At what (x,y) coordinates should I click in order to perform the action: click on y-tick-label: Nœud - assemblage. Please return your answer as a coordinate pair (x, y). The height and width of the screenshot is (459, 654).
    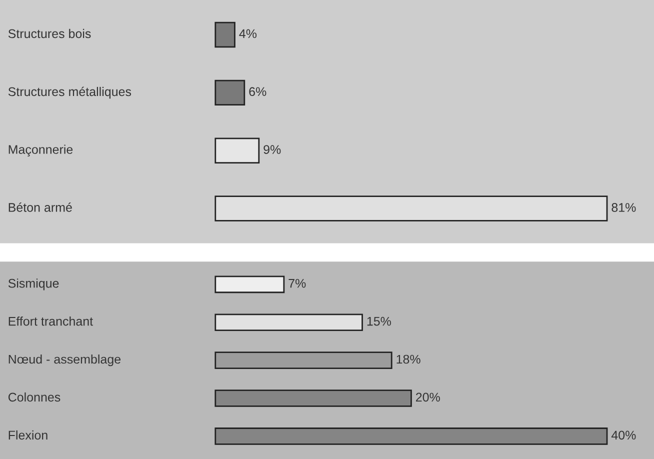
    Looking at the image, I should click on (64, 360).